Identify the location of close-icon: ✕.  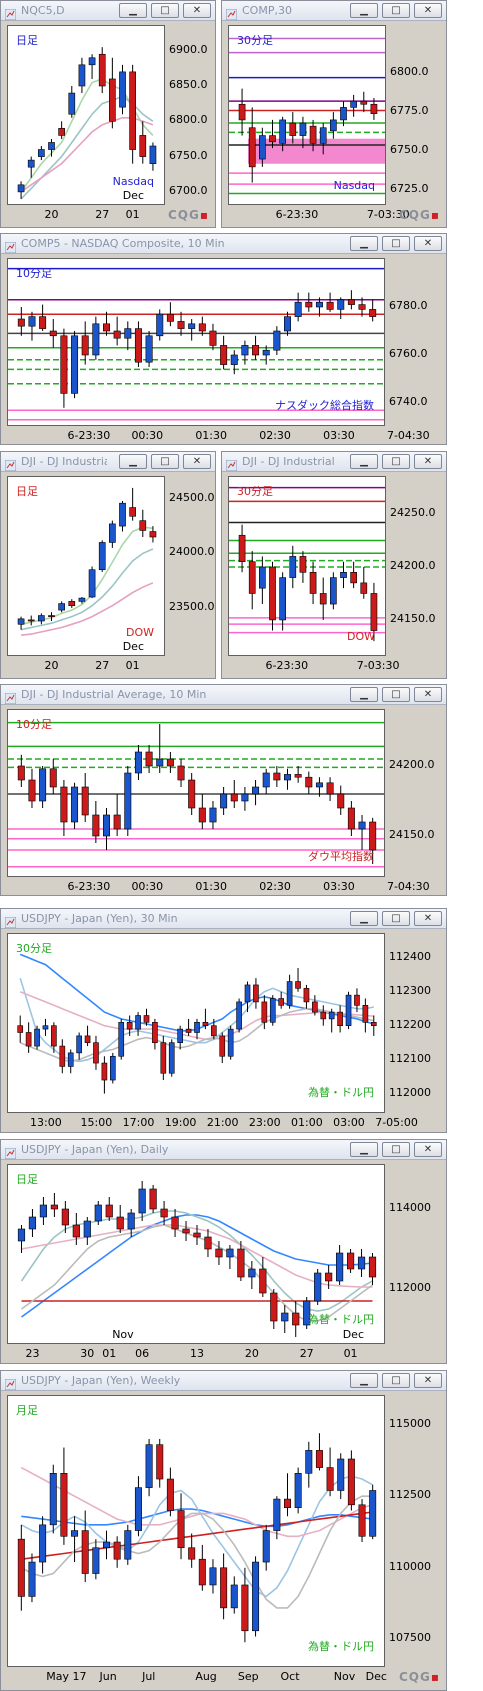
(428, 10).